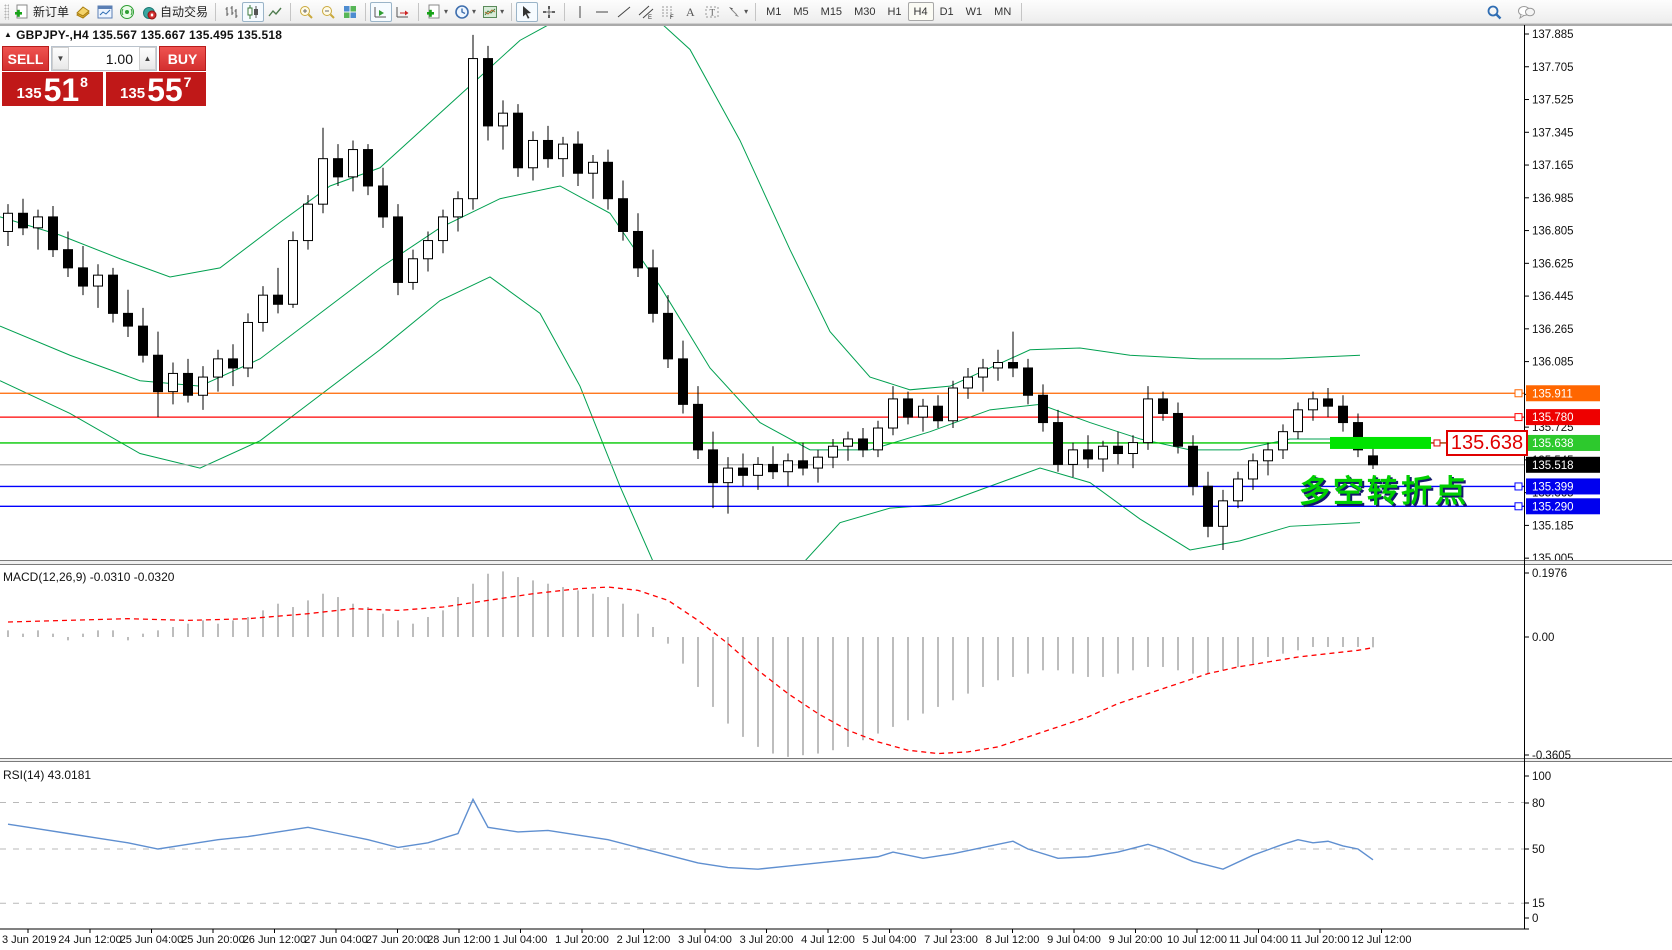 The image size is (1672, 950). What do you see at coordinates (147, 58) in the screenshot?
I see `volume-increase-button: ▲` at bounding box center [147, 58].